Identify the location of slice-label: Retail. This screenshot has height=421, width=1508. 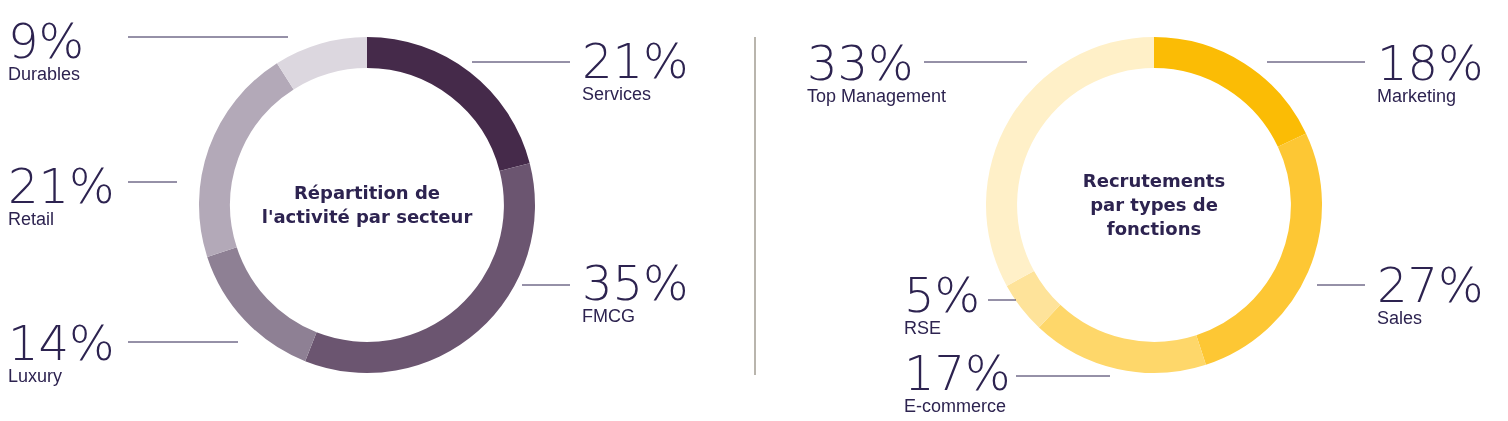
(31, 219).